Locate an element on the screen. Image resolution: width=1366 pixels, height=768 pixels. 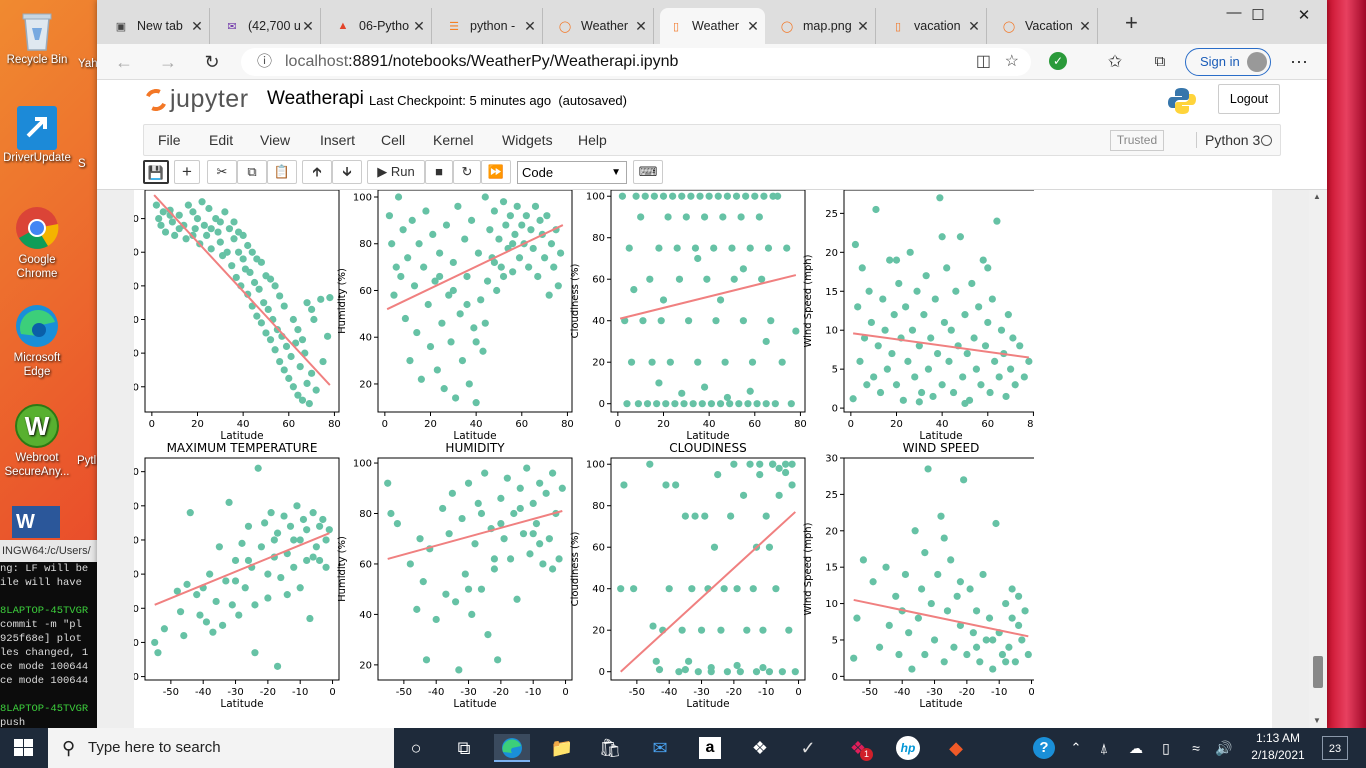
show-hidden-icons: ⌃ is located at coordinates (1076, 747).